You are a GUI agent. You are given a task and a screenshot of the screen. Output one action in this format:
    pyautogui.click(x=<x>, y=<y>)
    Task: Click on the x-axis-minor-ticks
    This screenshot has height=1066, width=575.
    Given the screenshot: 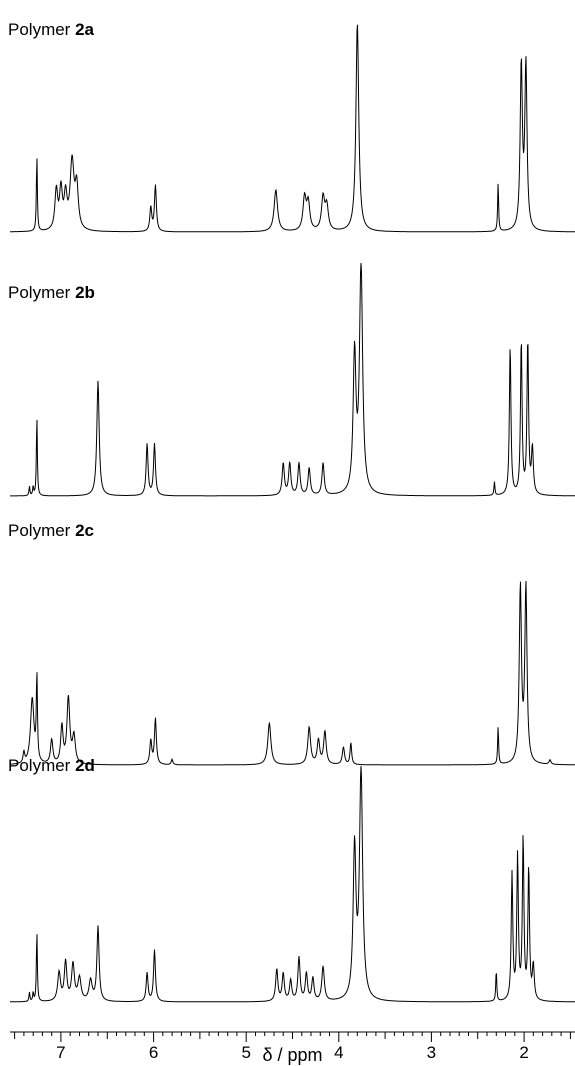 What is the action you would take?
    pyautogui.click(x=292, y=1035)
    